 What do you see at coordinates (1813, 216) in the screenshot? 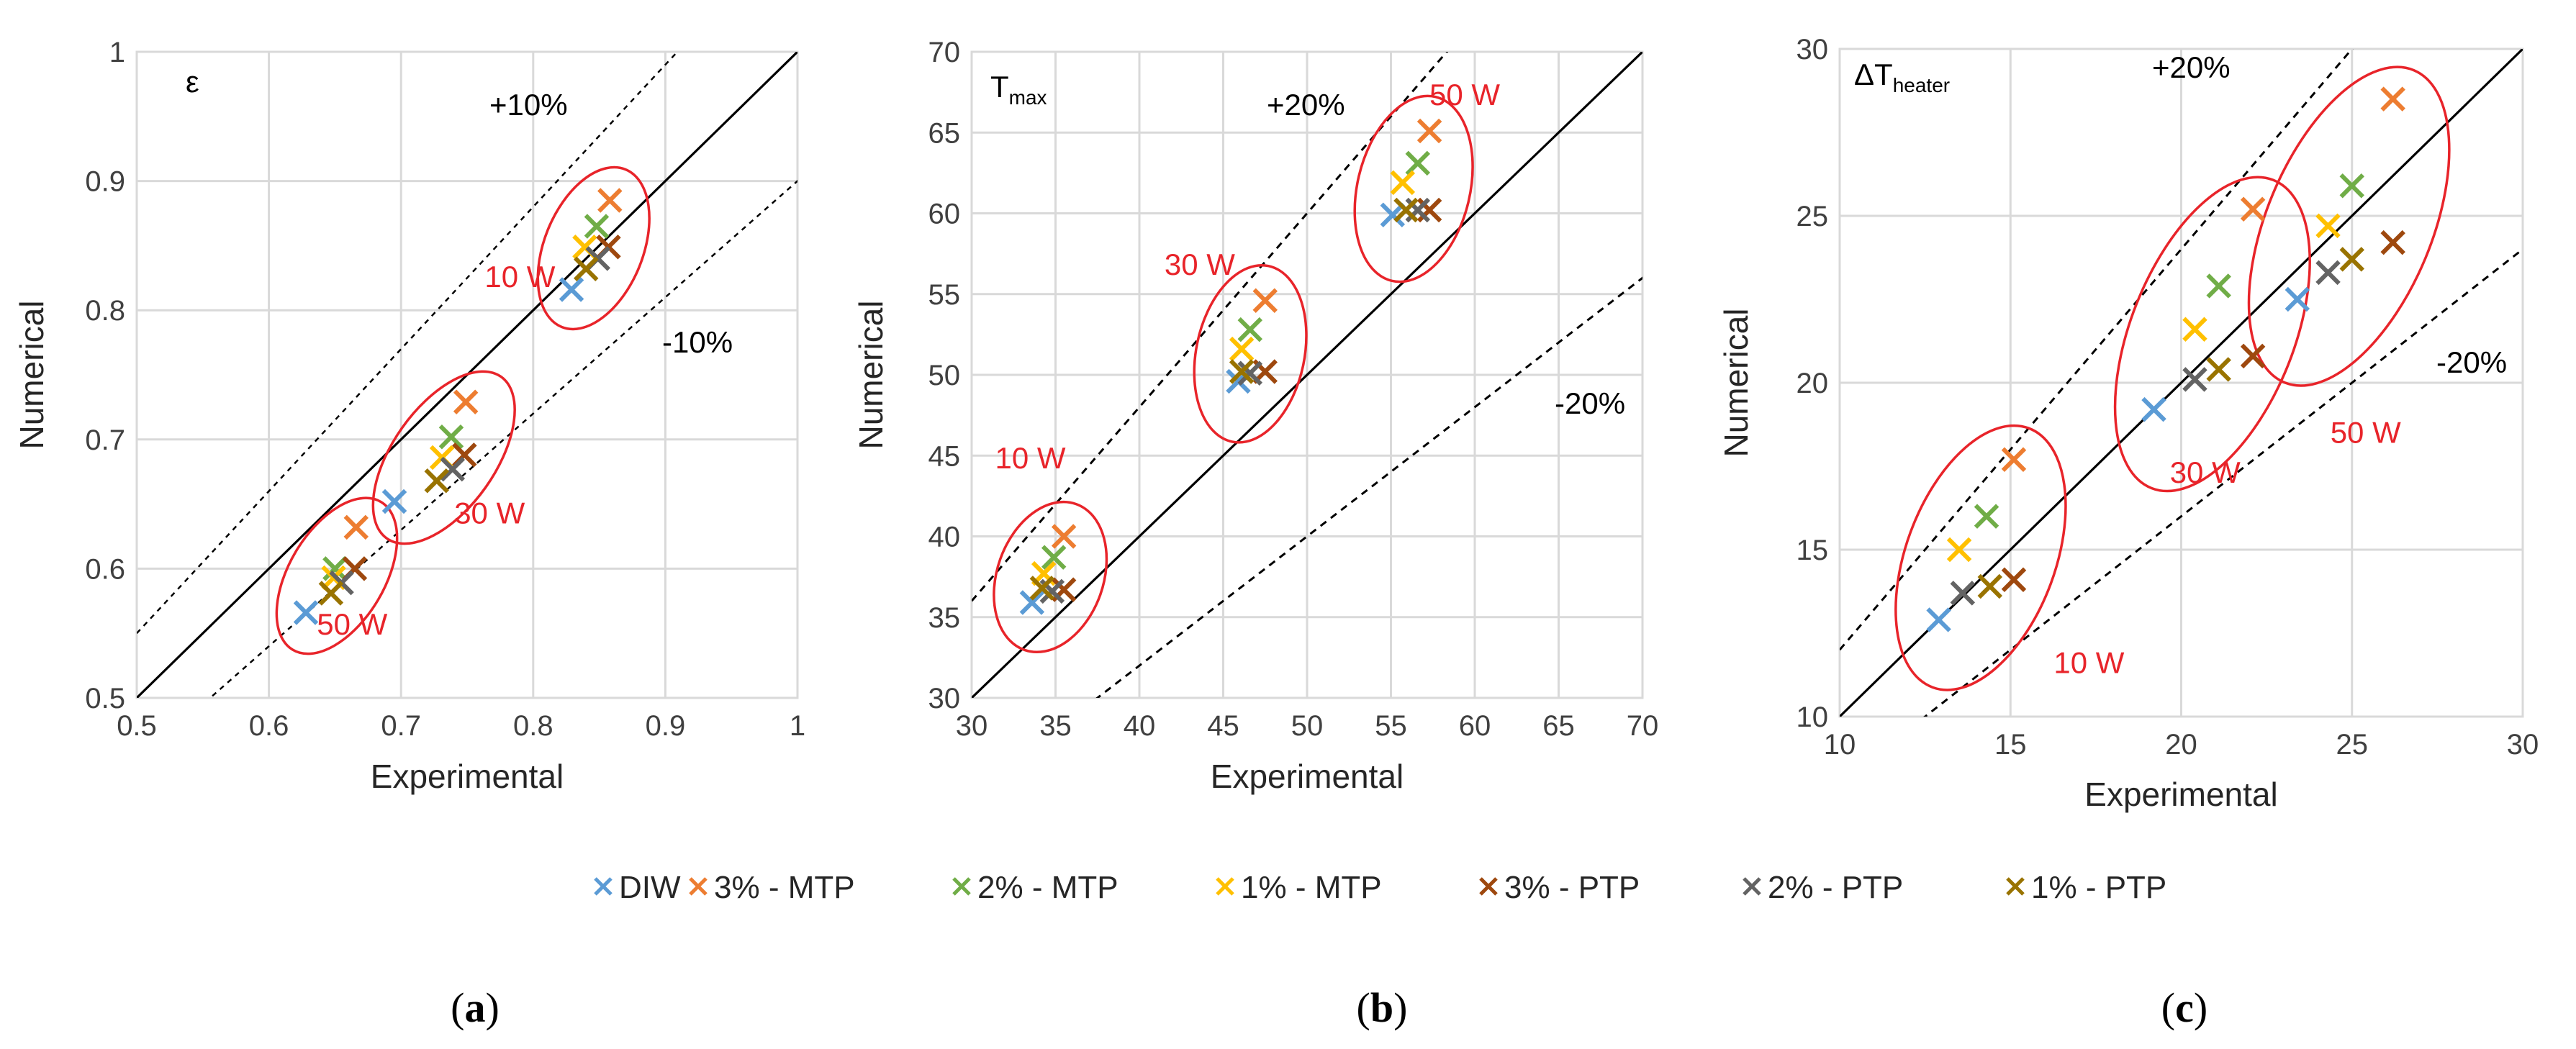
I see `y-tick-label: 25` at bounding box center [1813, 216].